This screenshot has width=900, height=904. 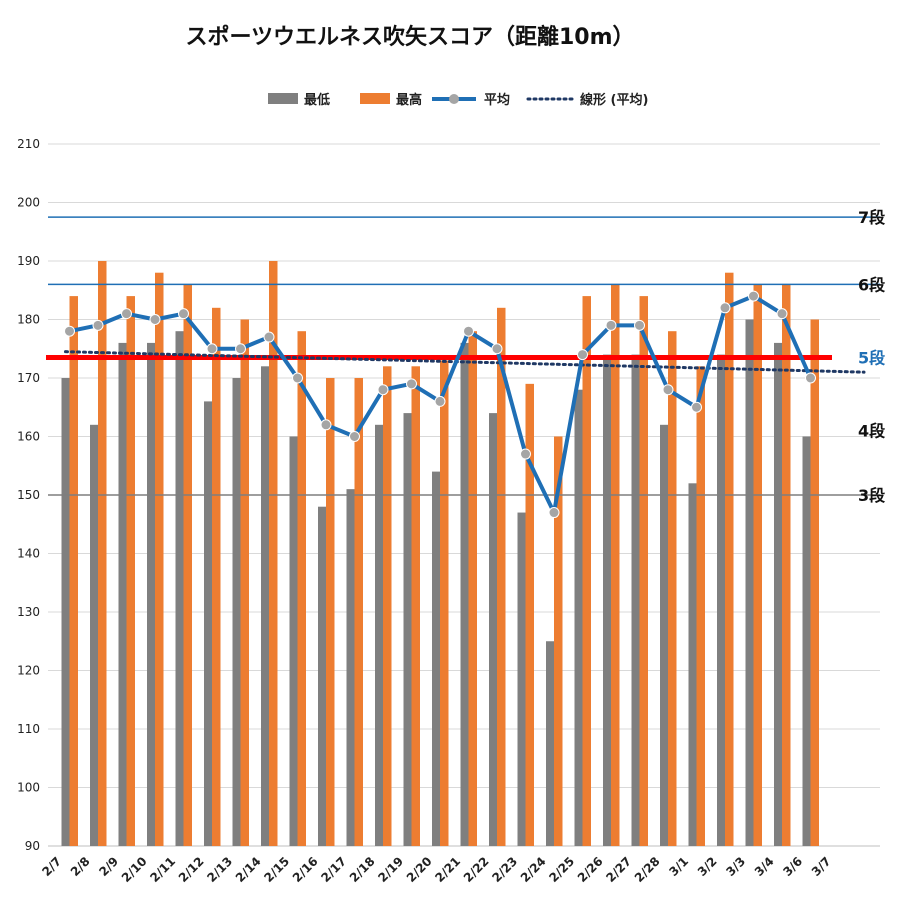 What do you see at coordinates (28, 203) in the screenshot?
I see `y-tick-label: 200` at bounding box center [28, 203].